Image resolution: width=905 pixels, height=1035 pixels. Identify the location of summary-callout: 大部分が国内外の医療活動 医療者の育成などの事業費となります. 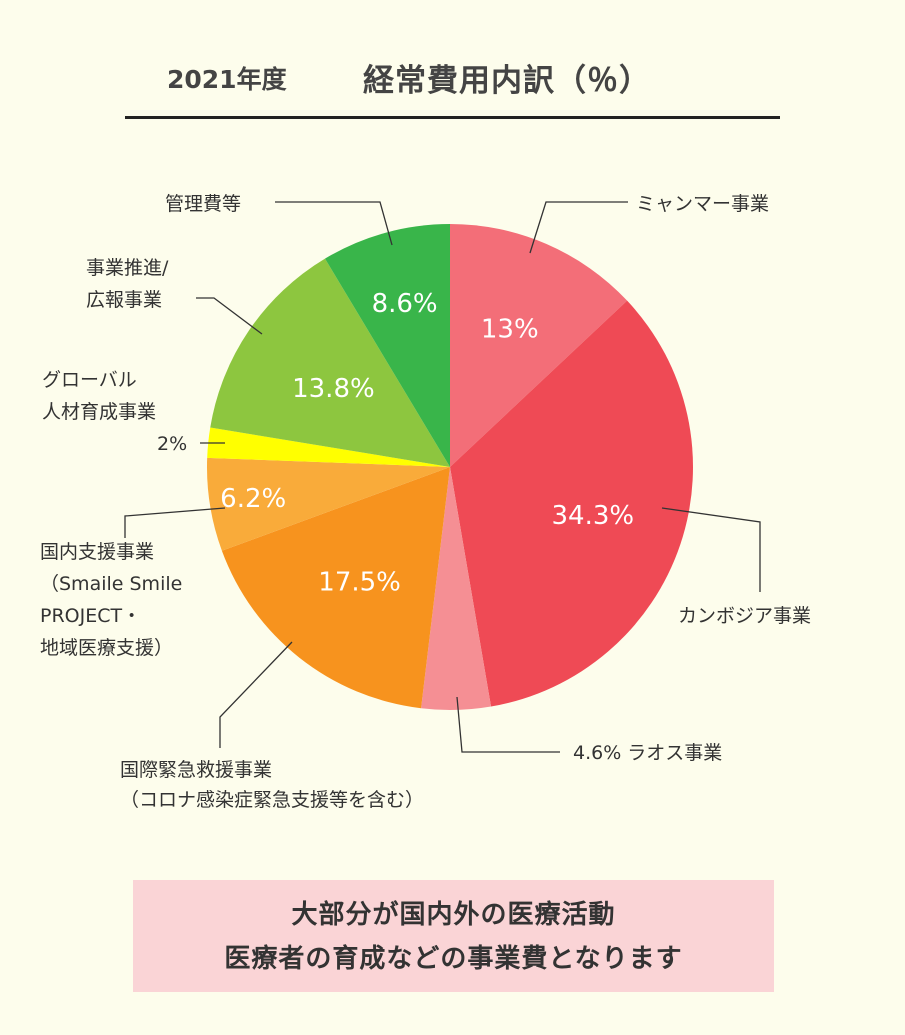
(453, 936).